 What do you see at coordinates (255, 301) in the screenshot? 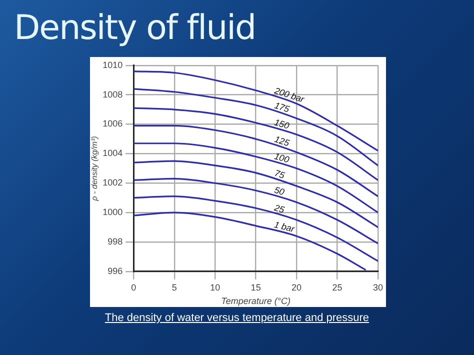
I see `x-axis-title: Temperature (°C)` at bounding box center [255, 301].